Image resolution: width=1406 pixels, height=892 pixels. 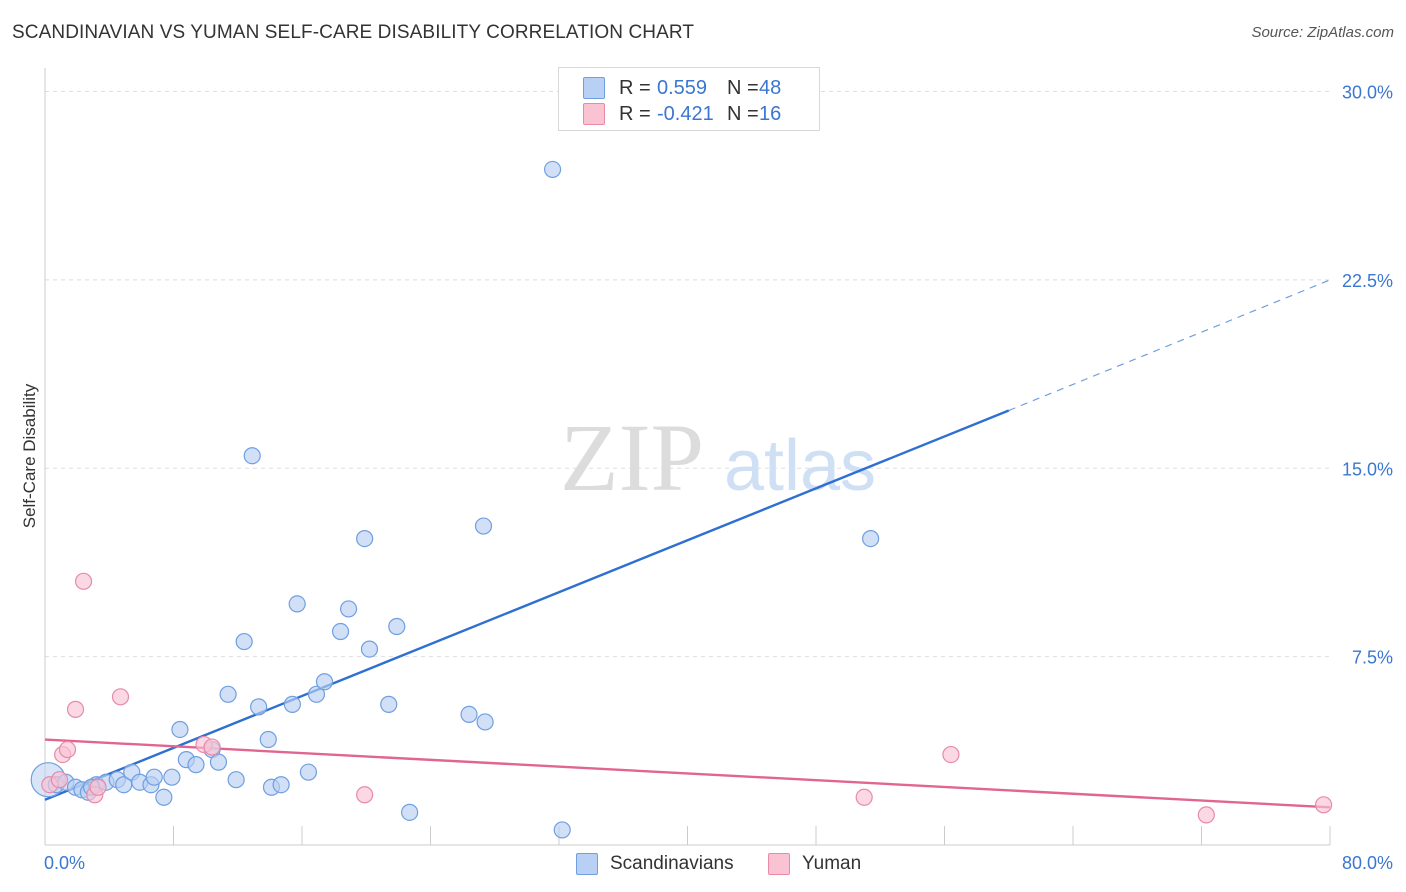 I want to click on y-tick-label: 15.0%, so click(x=1367, y=469).